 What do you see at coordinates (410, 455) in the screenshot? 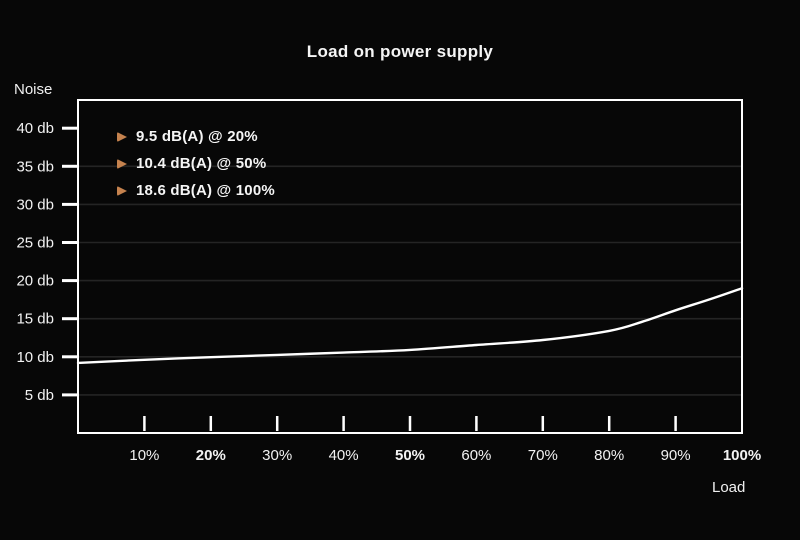
I see `x-tick-label: 50%` at bounding box center [410, 455].